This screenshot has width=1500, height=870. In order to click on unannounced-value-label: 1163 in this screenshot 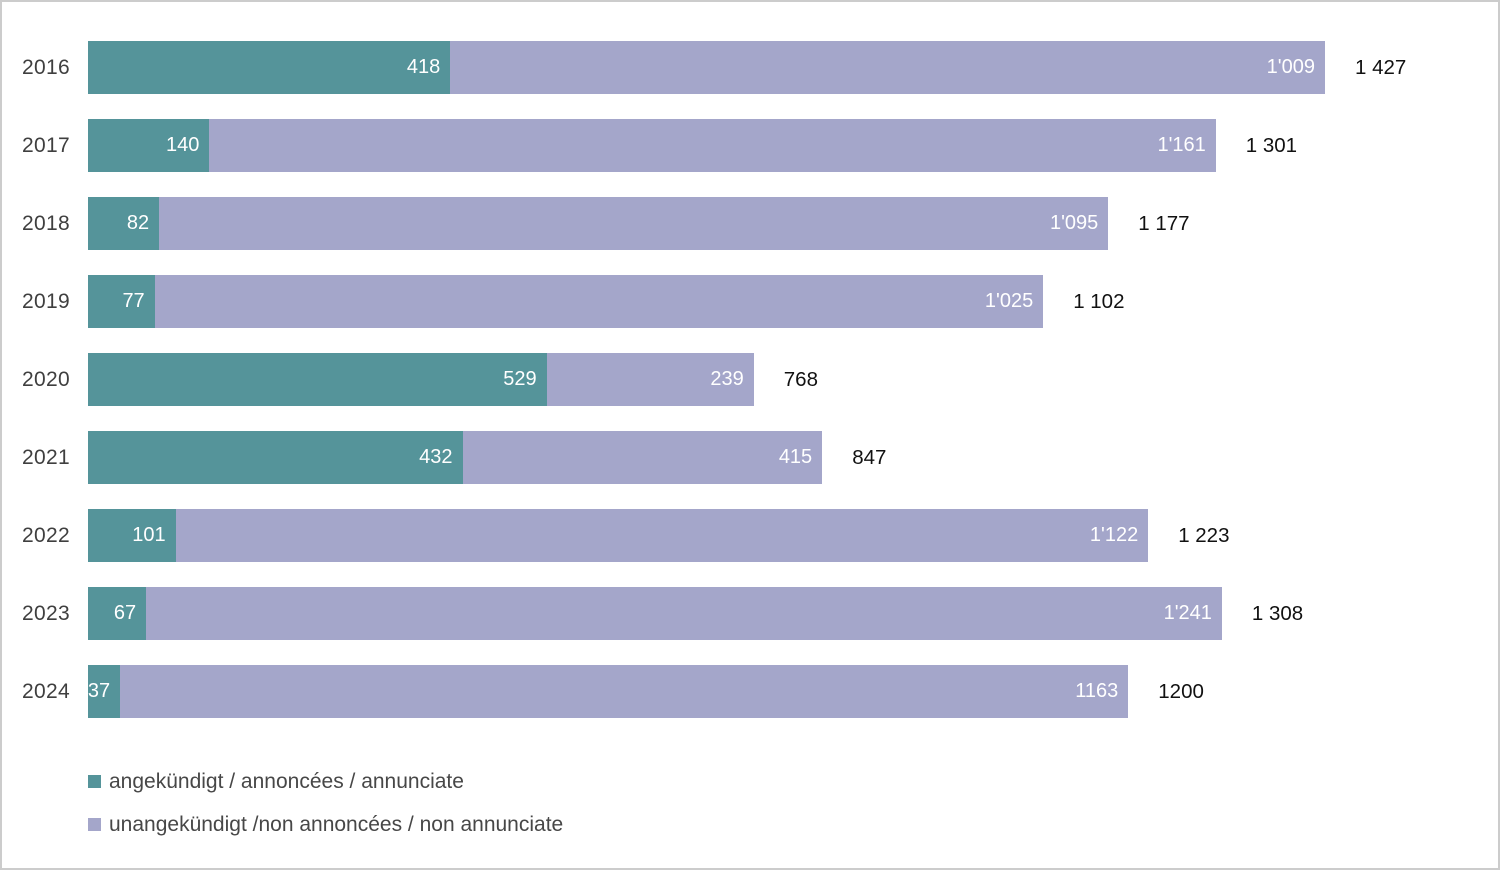, I will do `click(1097, 691)`.